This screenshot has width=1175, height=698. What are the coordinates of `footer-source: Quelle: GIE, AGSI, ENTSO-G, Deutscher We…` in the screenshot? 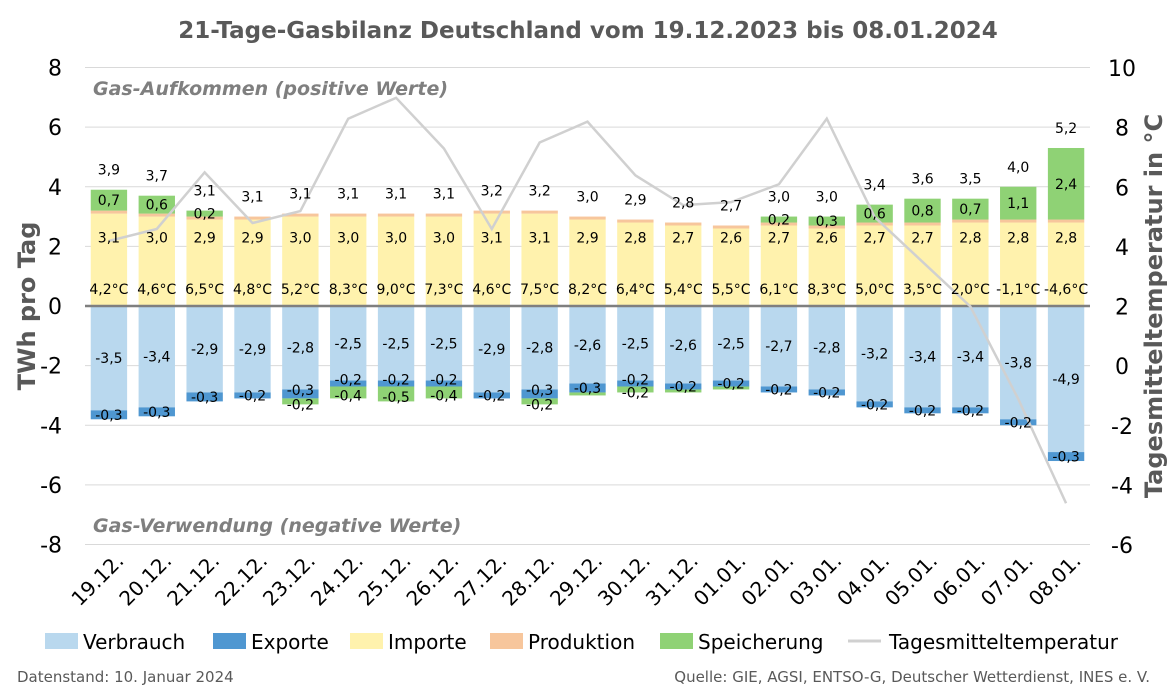 It's located at (912, 677).